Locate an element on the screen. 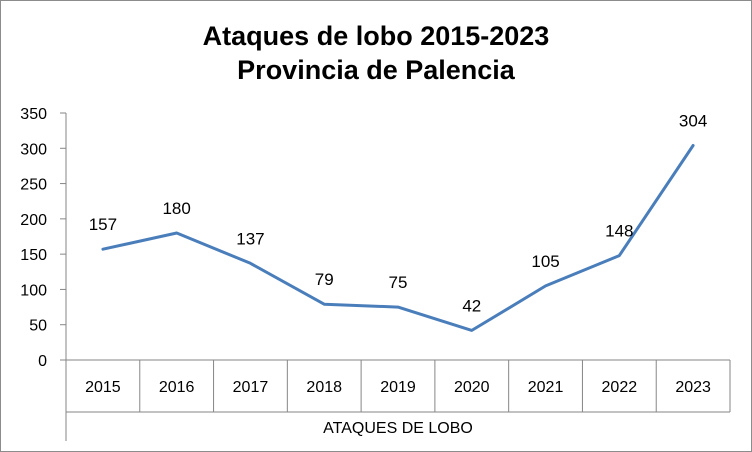 This screenshot has width=752, height=452. y-tick-label: 200 is located at coordinates (33, 220).